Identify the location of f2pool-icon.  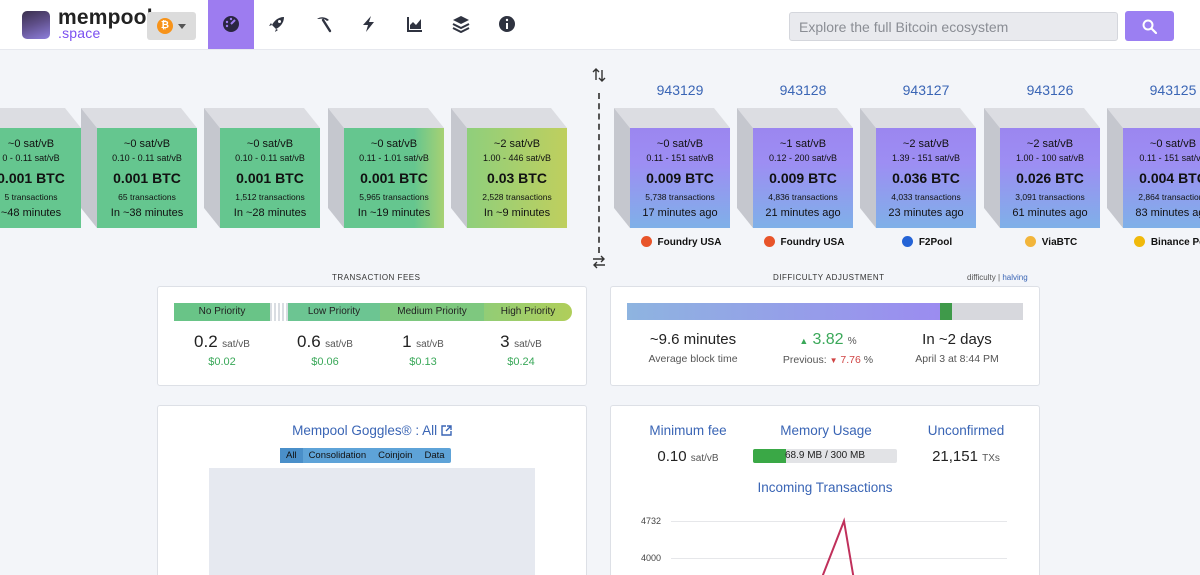
(907, 241).